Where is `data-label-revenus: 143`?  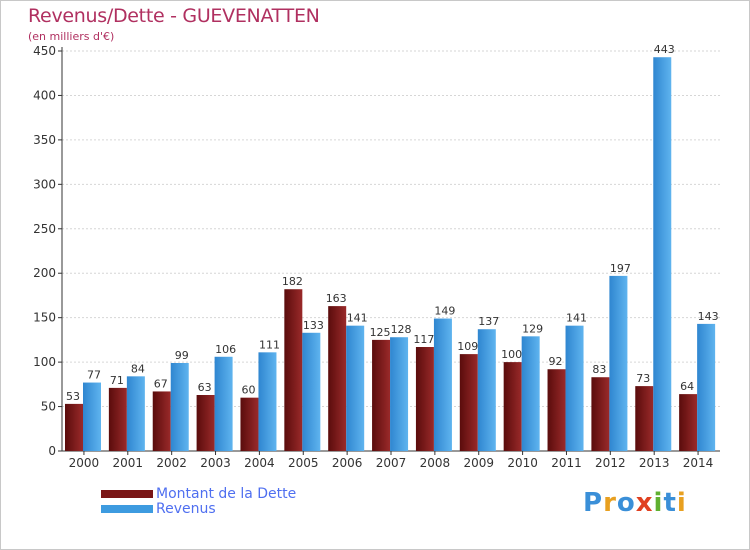
data-label-revenus: 143 is located at coordinates (708, 316).